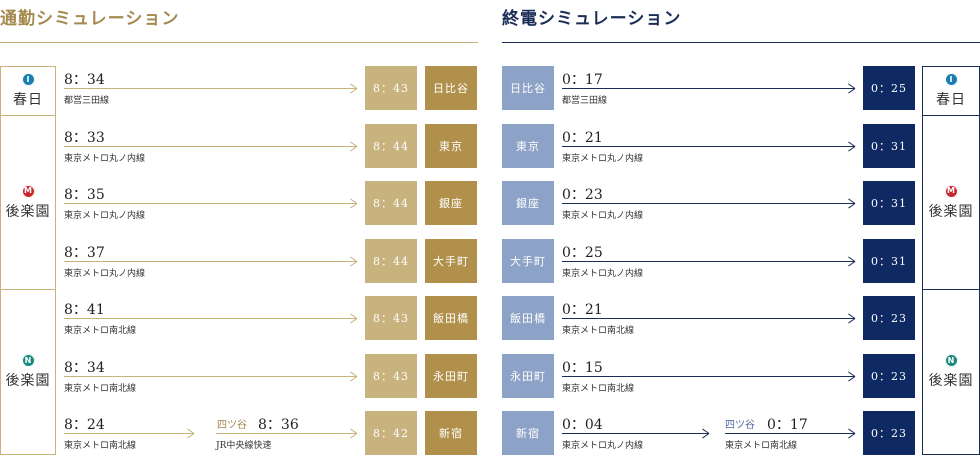 This screenshot has width=980, height=455. Describe the element at coordinates (84, 195) in the screenshot. I see `depart-time: 8：35` at that location.